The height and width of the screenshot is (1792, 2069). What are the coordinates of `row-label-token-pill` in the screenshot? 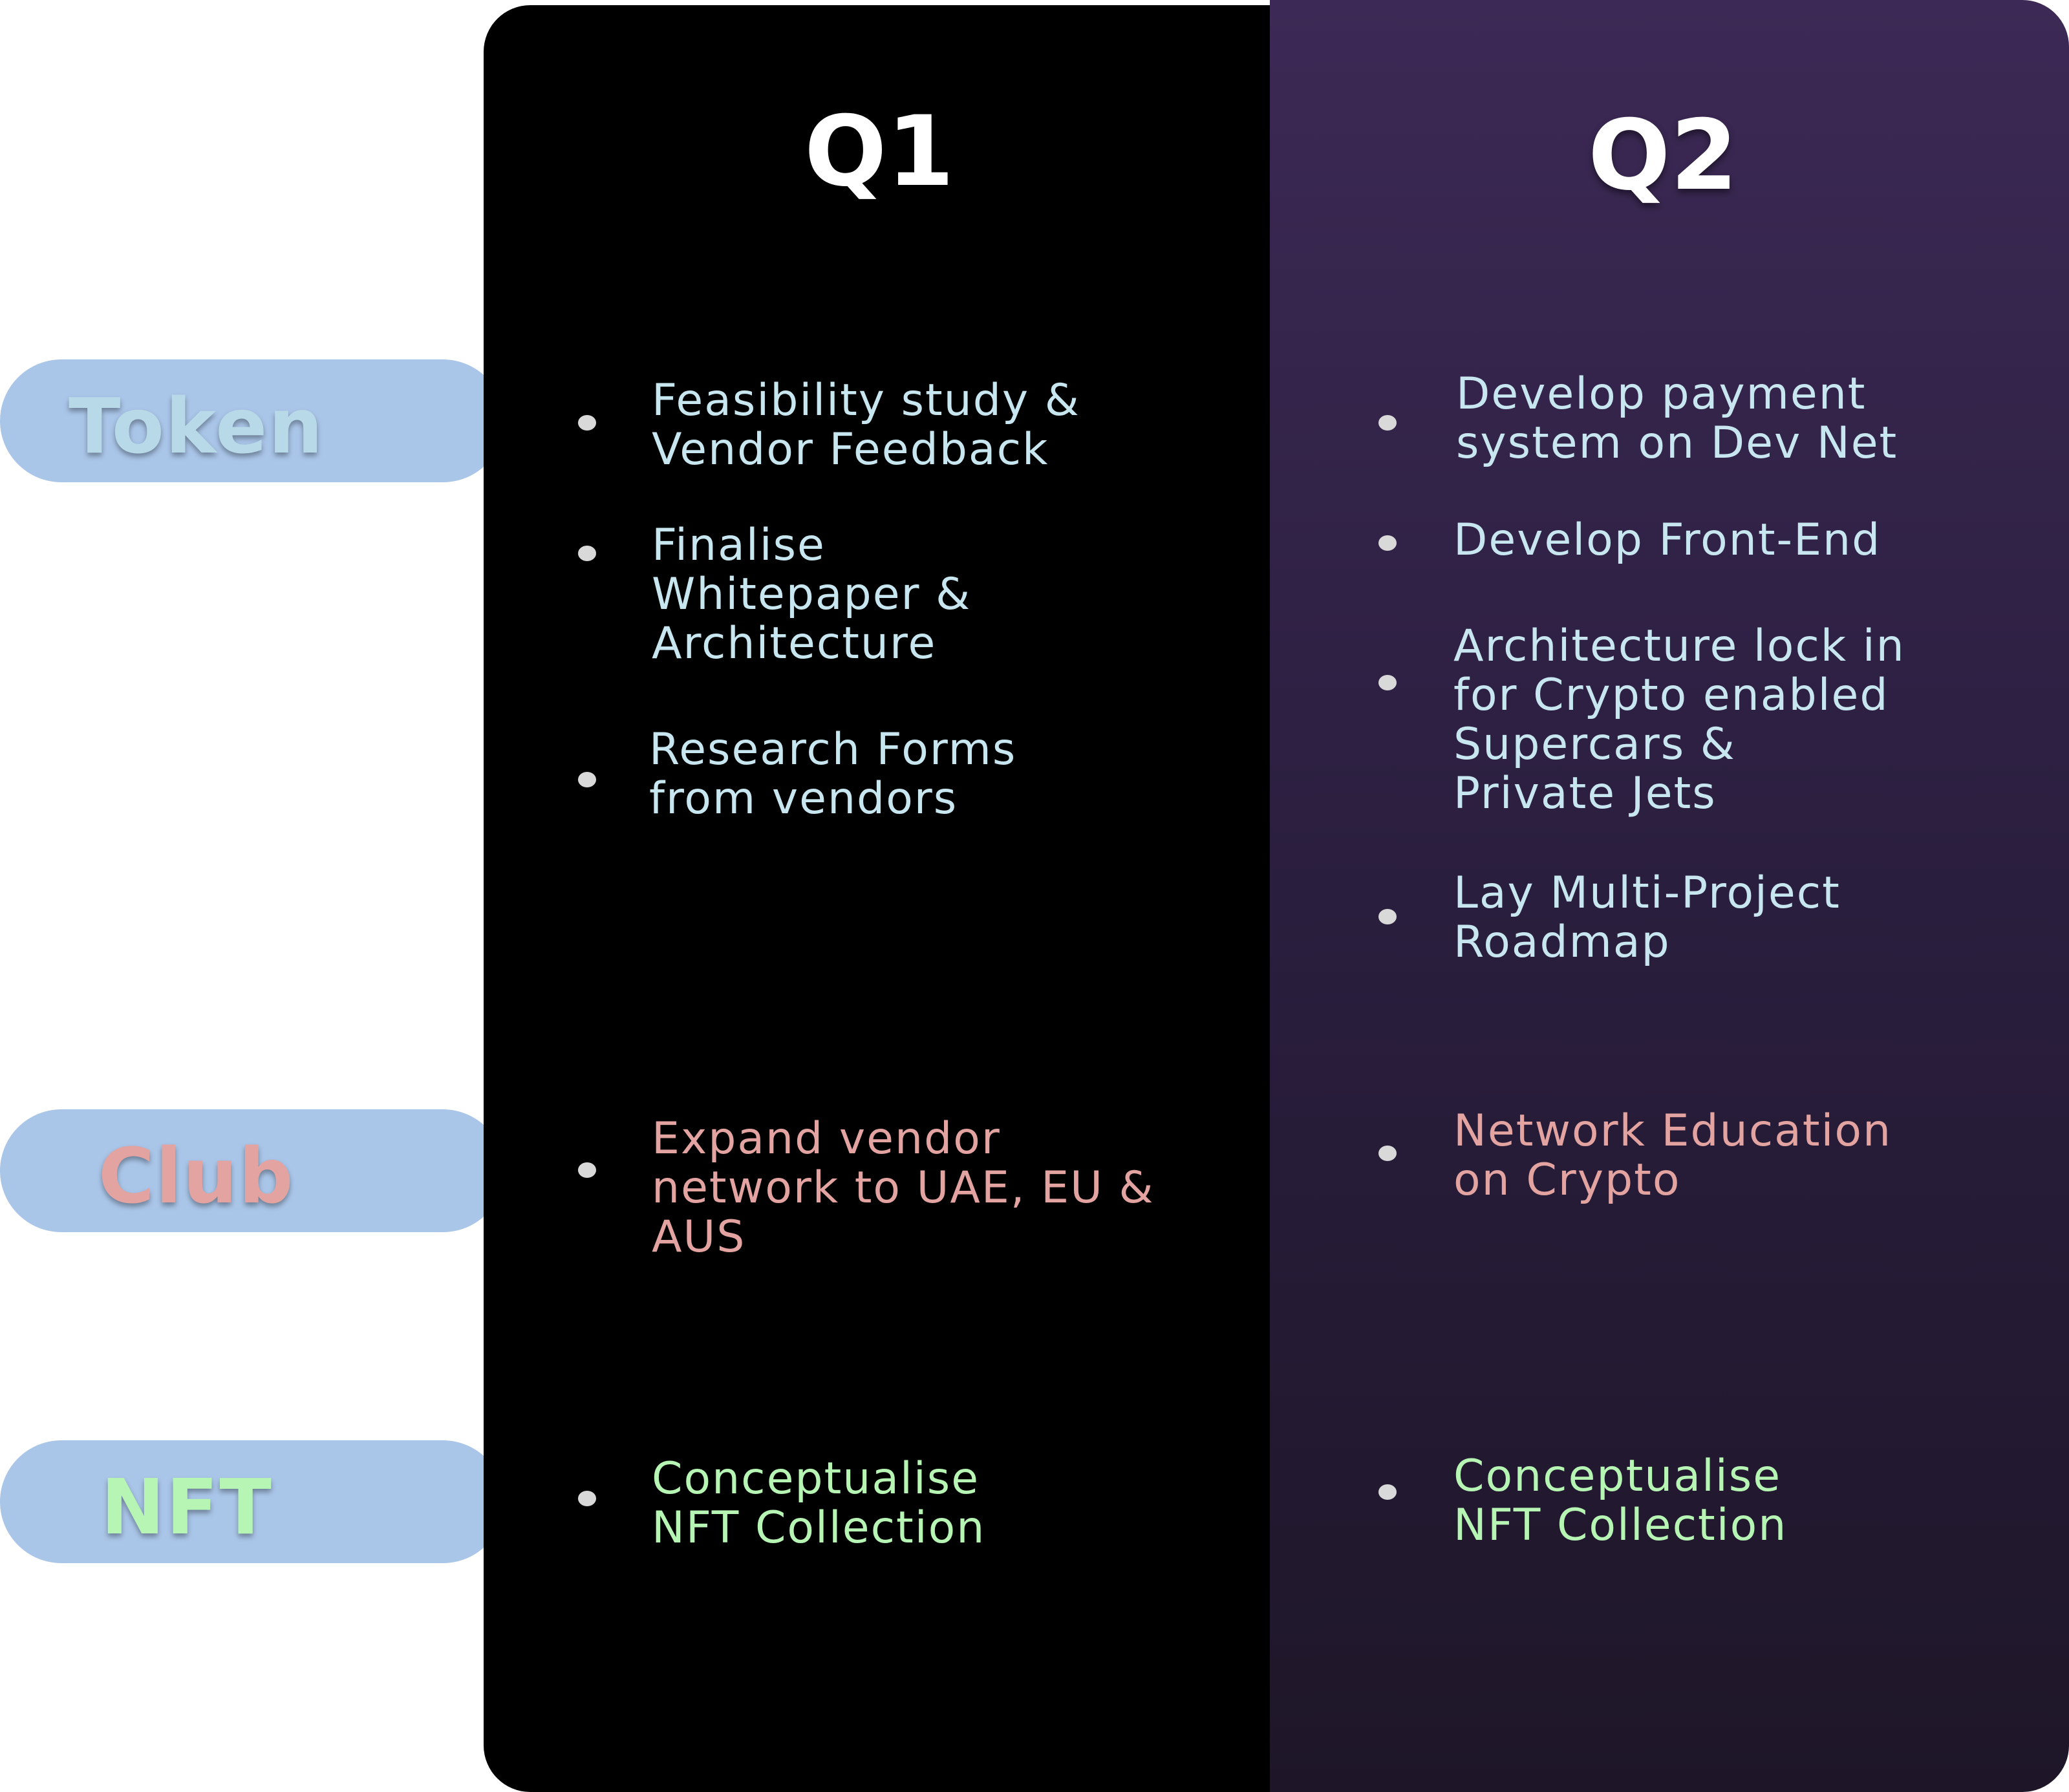 It's located at (252, 421).